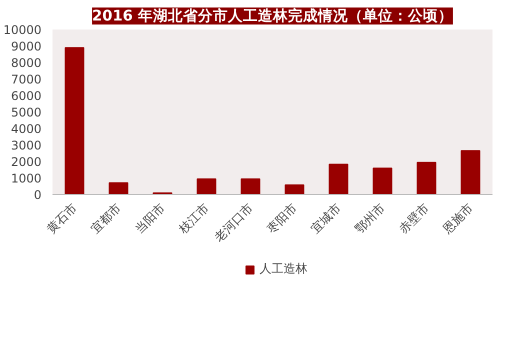  What do you see at coordinates (234, 222) in the screenshot?
I see `x-tick-label: 老河口市` at bounding box center [234, 222].